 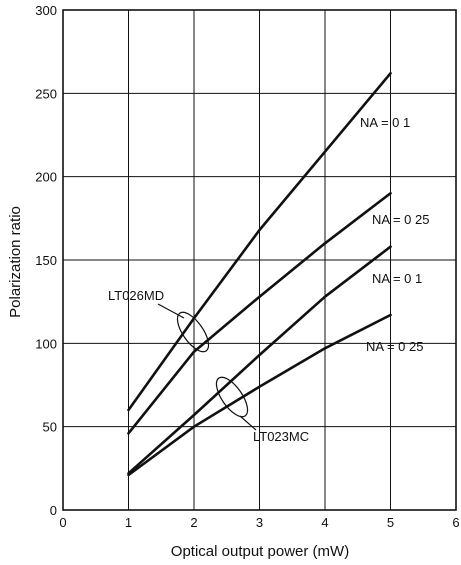 I want to click on group-ellipse-lt023mc, so click(x=232, y=397).